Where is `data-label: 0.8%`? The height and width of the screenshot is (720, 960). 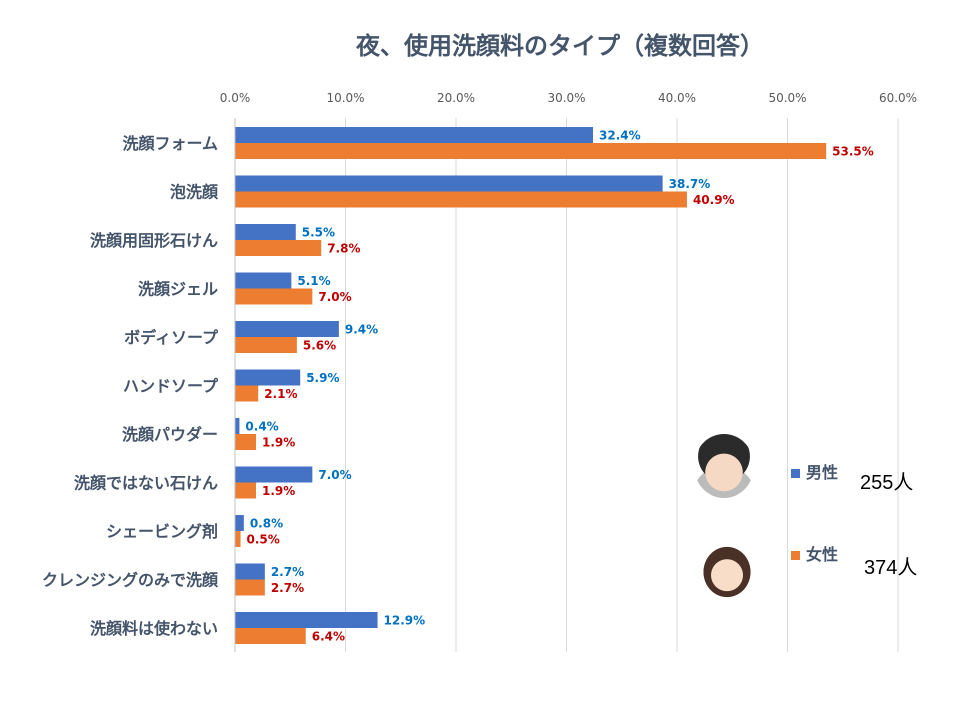
data-label: 0.8% is located at coordinates (266, 524).